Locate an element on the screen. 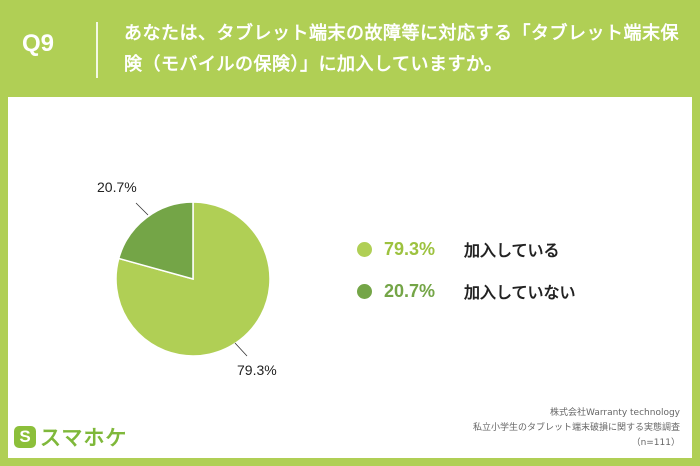  chart-legend: 79.3% 加入している 20.7% 加入していない is located at coordinates (466, 278).